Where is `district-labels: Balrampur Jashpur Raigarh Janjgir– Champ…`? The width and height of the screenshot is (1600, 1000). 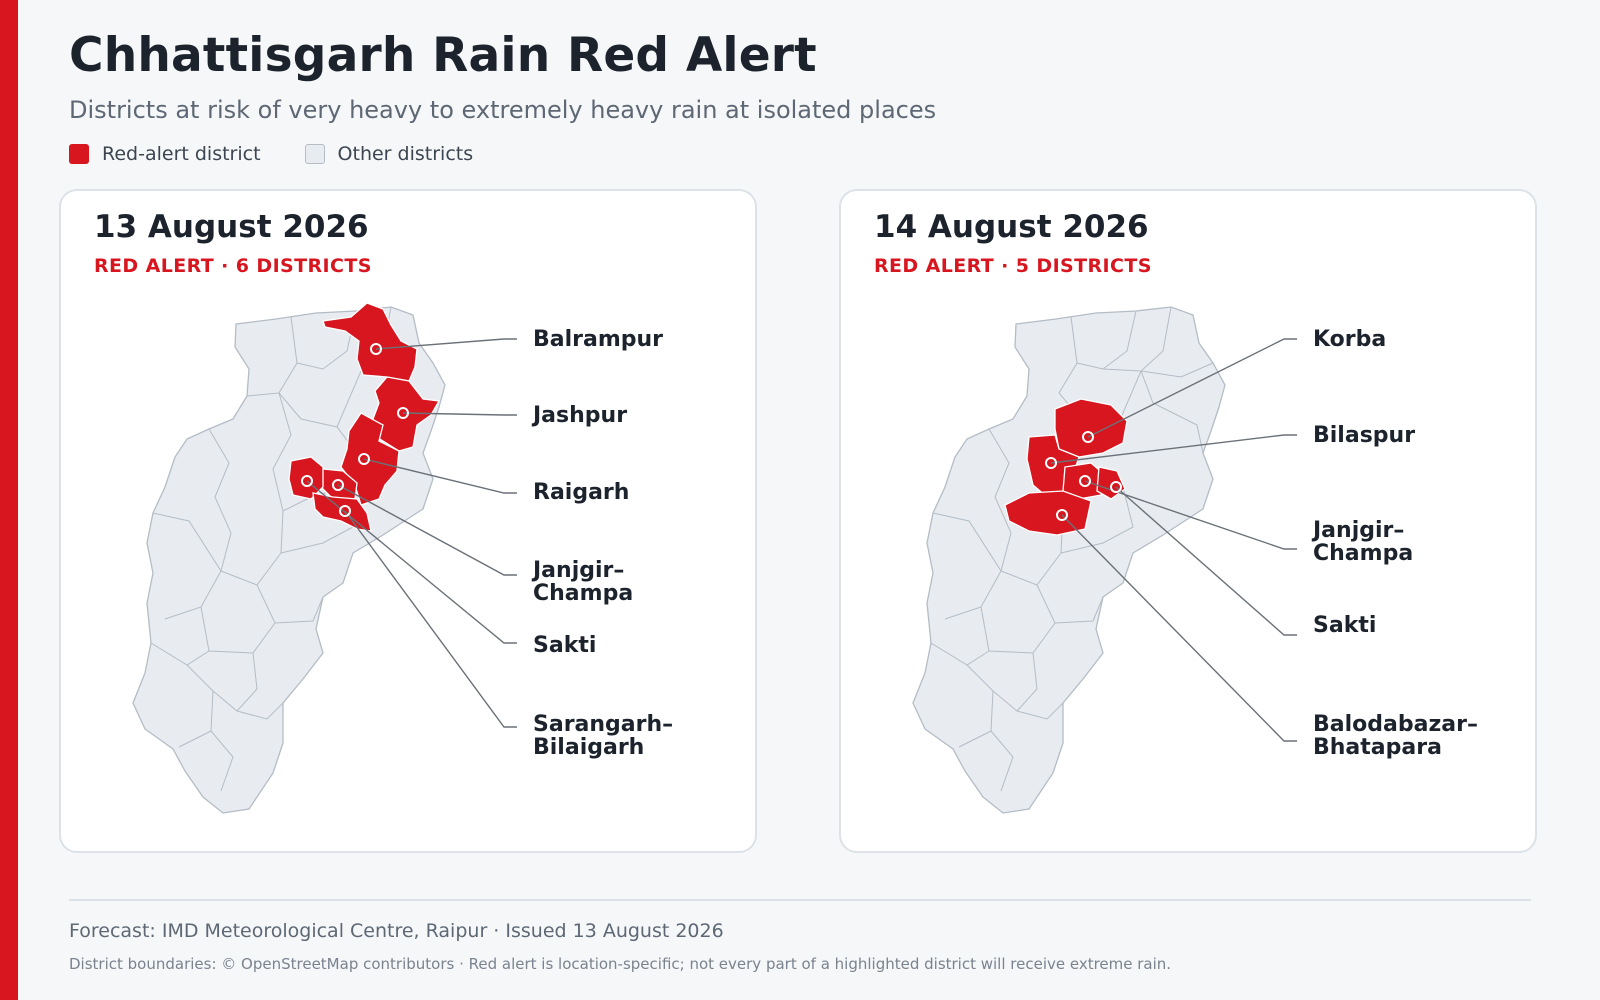 district-labels: Balrampur Jashpur Raigarh Janjgir– Champ… is located at coordinates (602, 543).